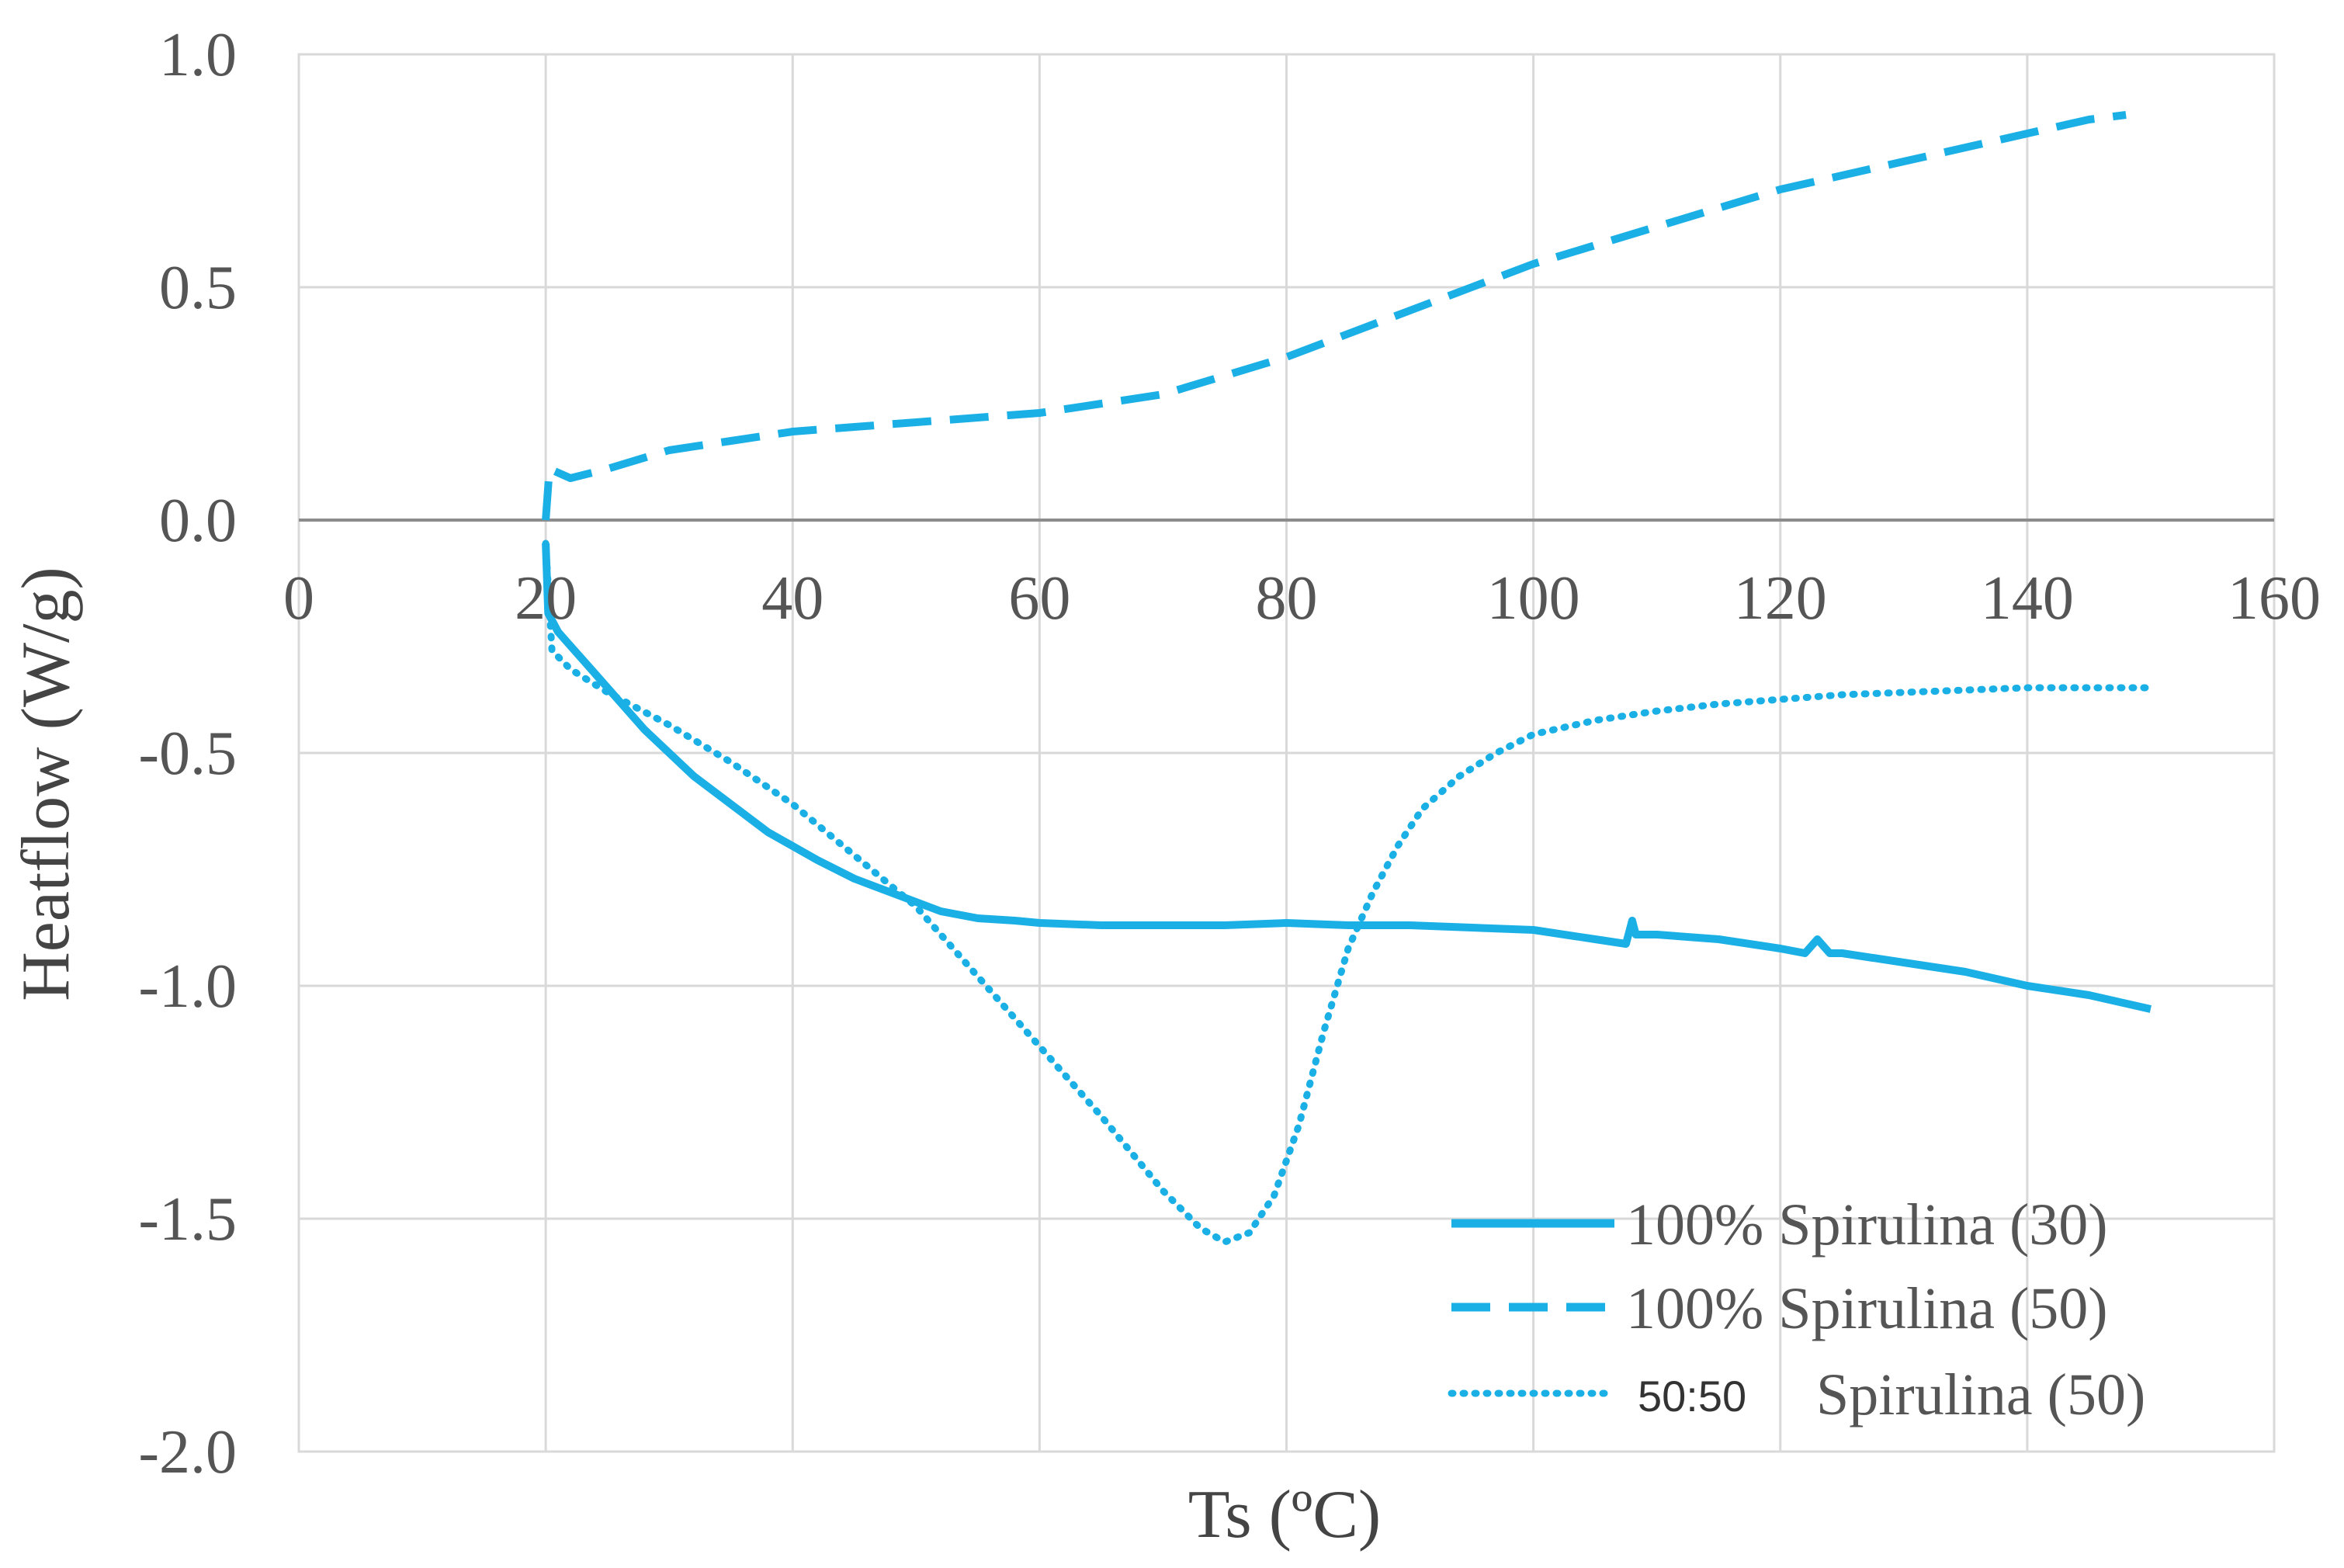 This screenshot has width=2344, height=1568. Describe the element at coordinates (198, 288) in the screenshot. I see `y-tick-label: 0.5` at that location.